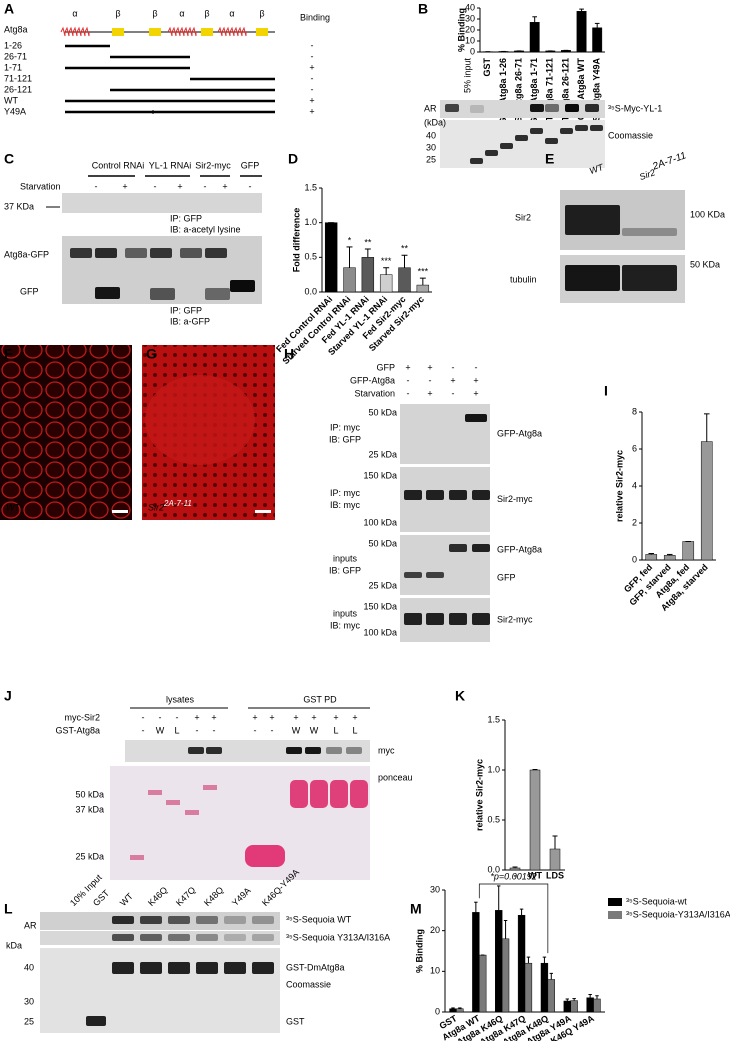  What do you see at coordinates (705, 264) in the screenshot?
I see `marker-label: 50 KDa` at bounding box center [705, 264].